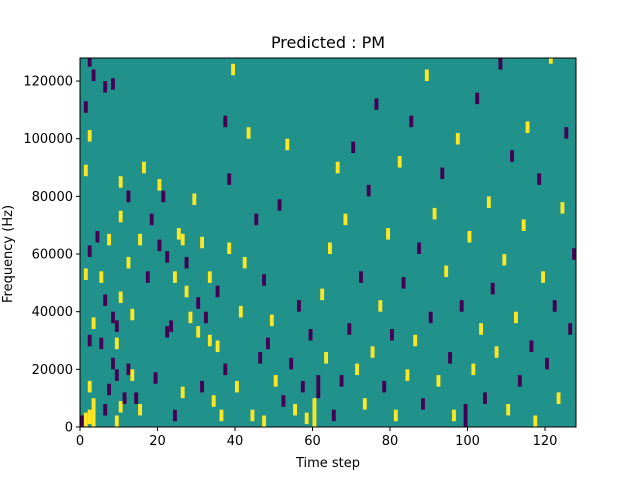 The height and width of the screenshot is (480, 640). What do you see at coordinates (8, 254) in the screenshot?
I see `y-axis-label: Frequency (Hz)` at bounding box center [8, 254].